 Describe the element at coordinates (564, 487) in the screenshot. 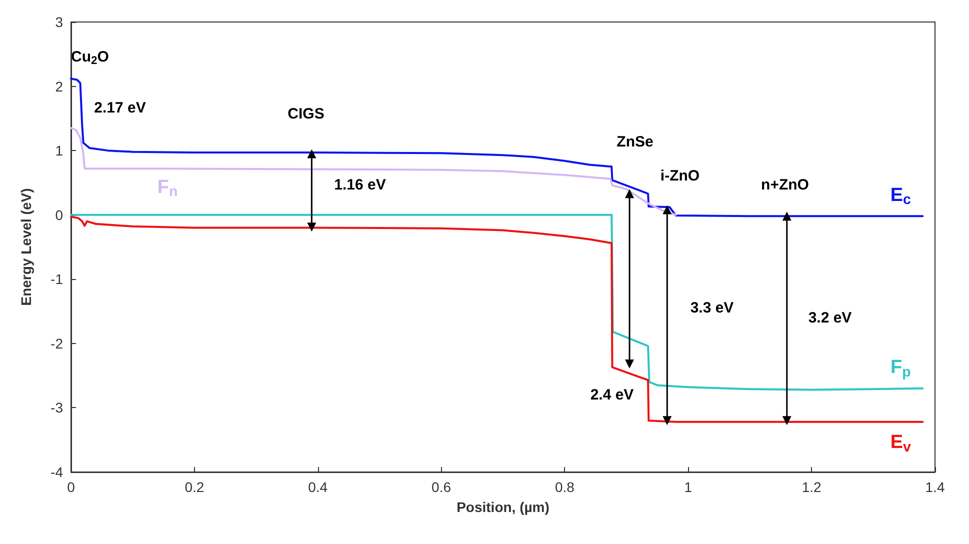

I see `x-tick-label: 0.8` at that location.